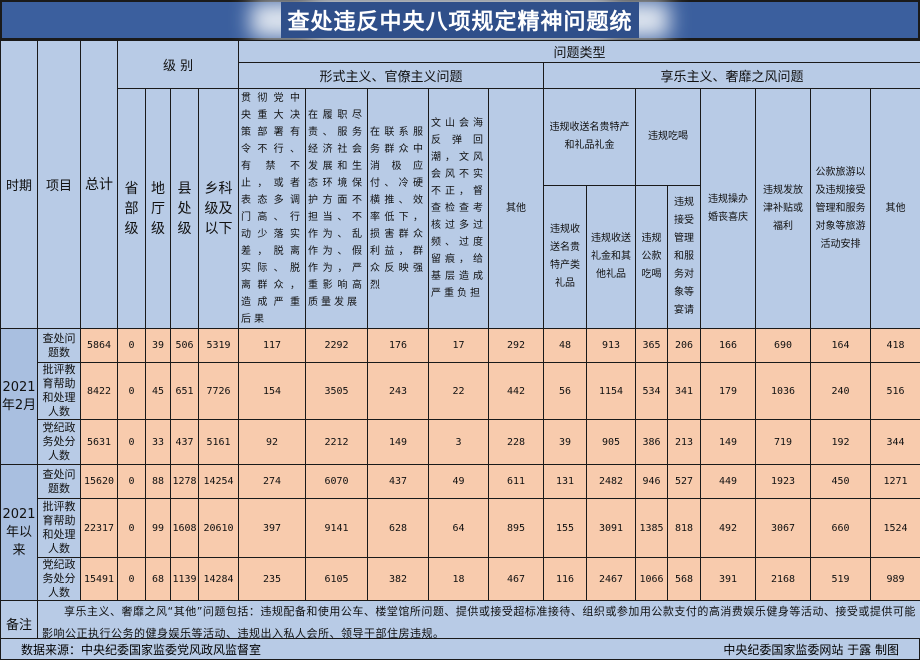  I want to click on header-total: 总计, so click(99, 184).